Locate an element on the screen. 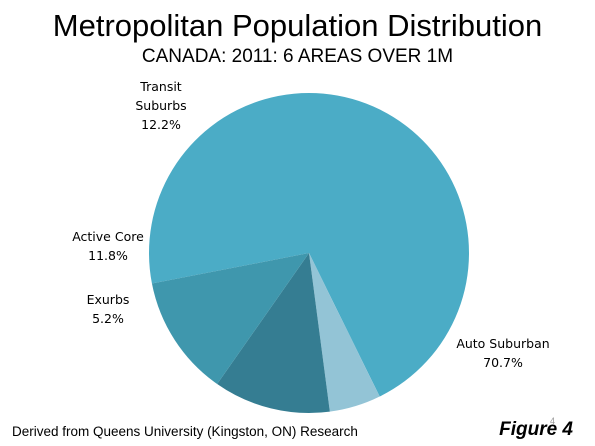  page-number: 4 is located at coordinates (553, 421).